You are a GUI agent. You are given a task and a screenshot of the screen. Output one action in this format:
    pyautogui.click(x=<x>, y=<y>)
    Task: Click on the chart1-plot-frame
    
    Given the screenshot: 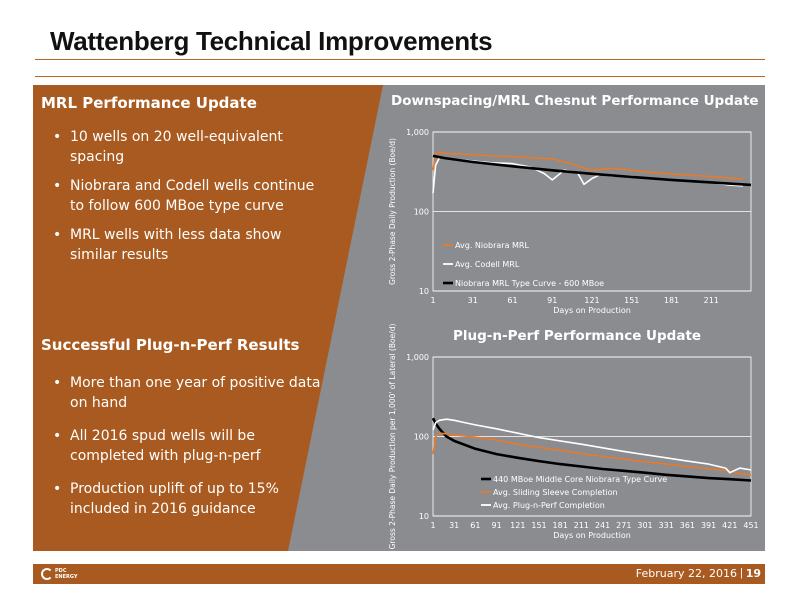 What is the action you would take?
    pyautogui.click(x=592, y=211)
    